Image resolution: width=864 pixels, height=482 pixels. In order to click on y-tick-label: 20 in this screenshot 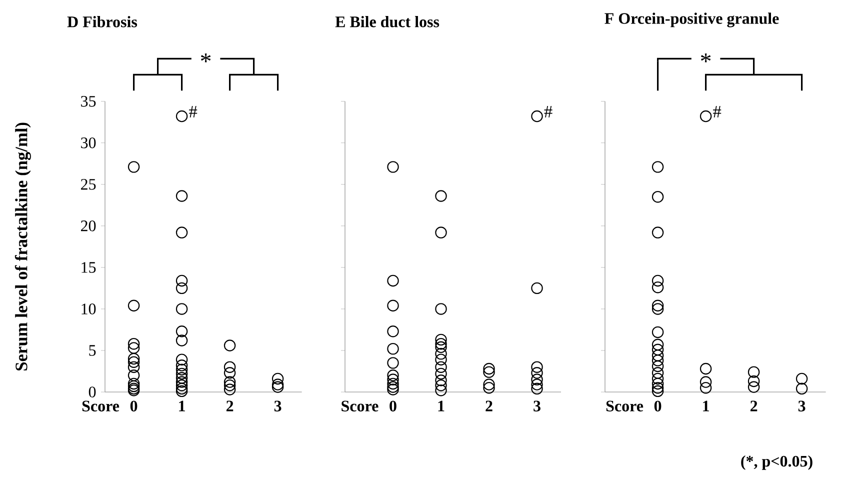, I will do `click(88, 226)`.